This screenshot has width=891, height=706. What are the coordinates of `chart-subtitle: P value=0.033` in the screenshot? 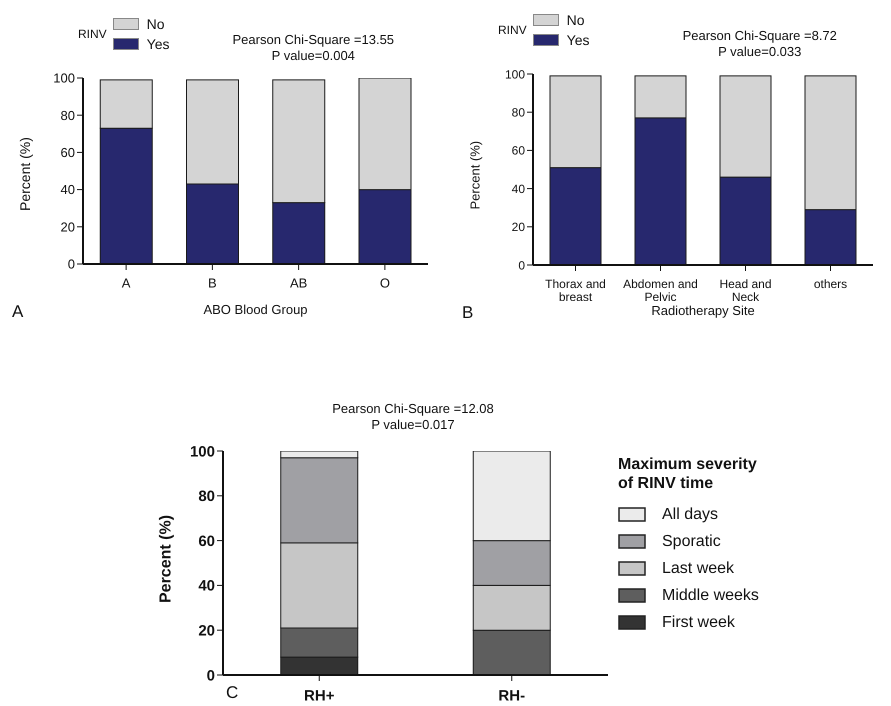 It's located at (759, 52).